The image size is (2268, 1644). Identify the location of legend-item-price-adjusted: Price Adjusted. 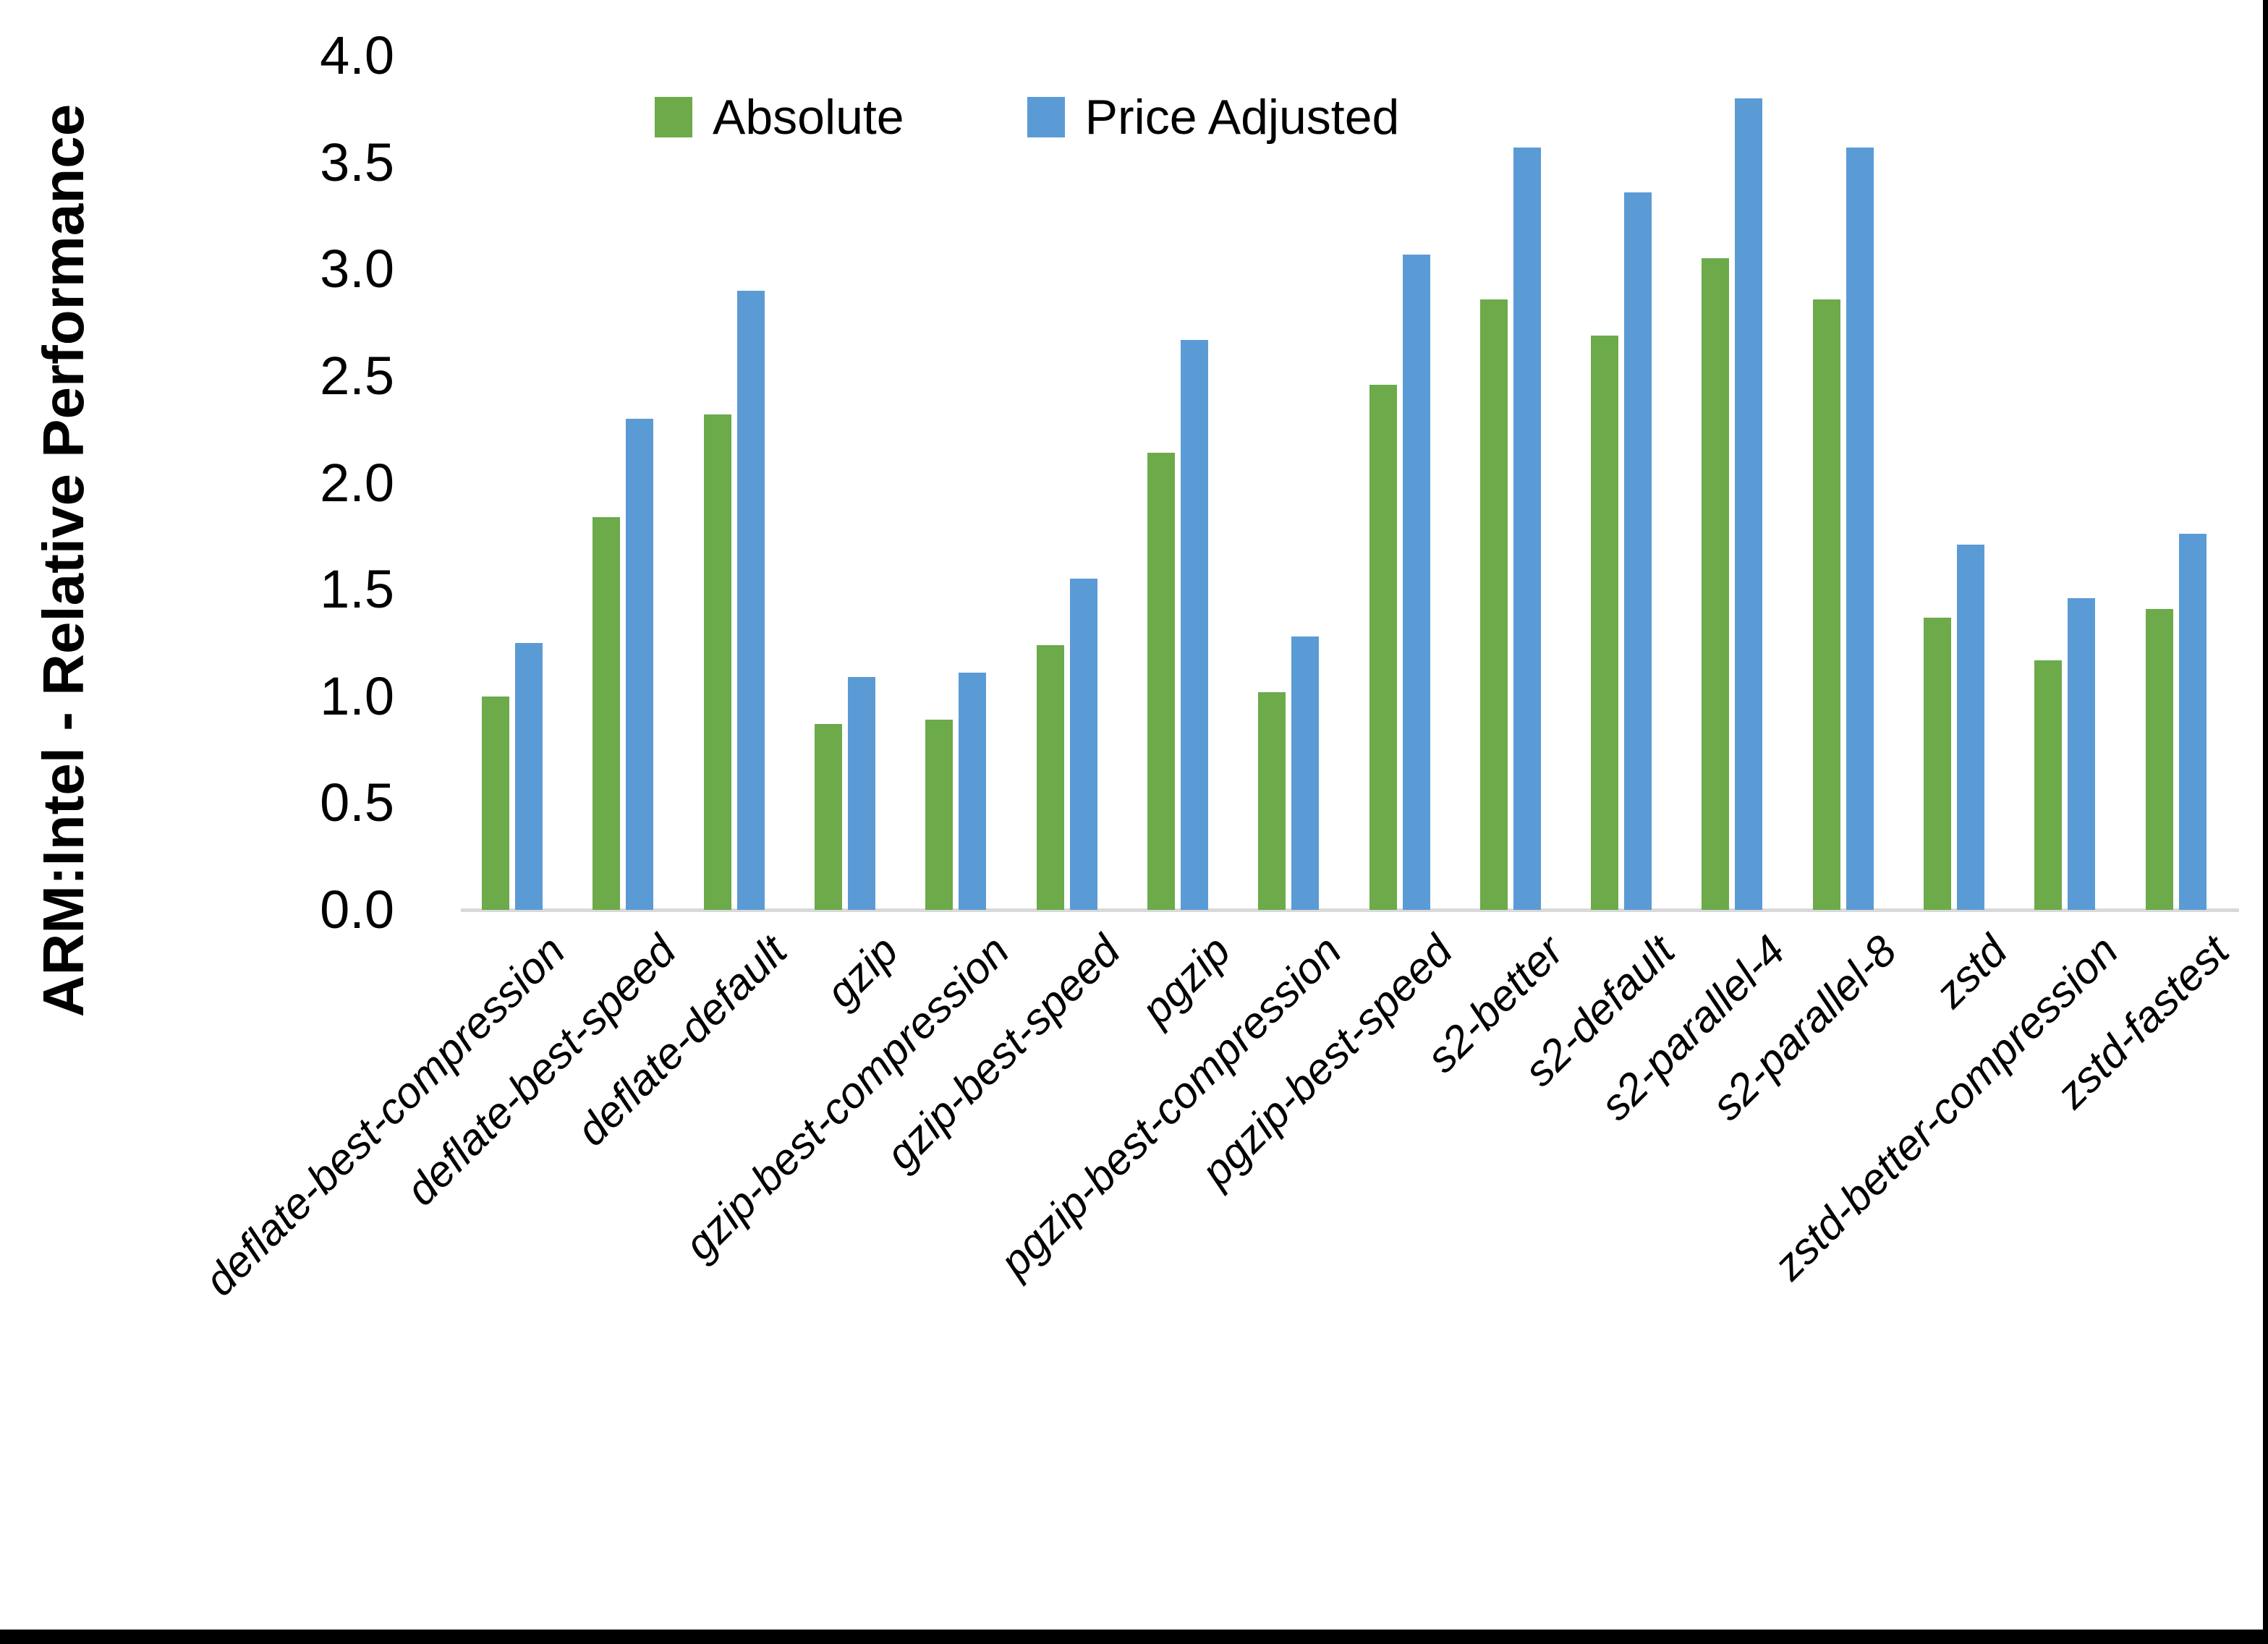
(1213, 117).